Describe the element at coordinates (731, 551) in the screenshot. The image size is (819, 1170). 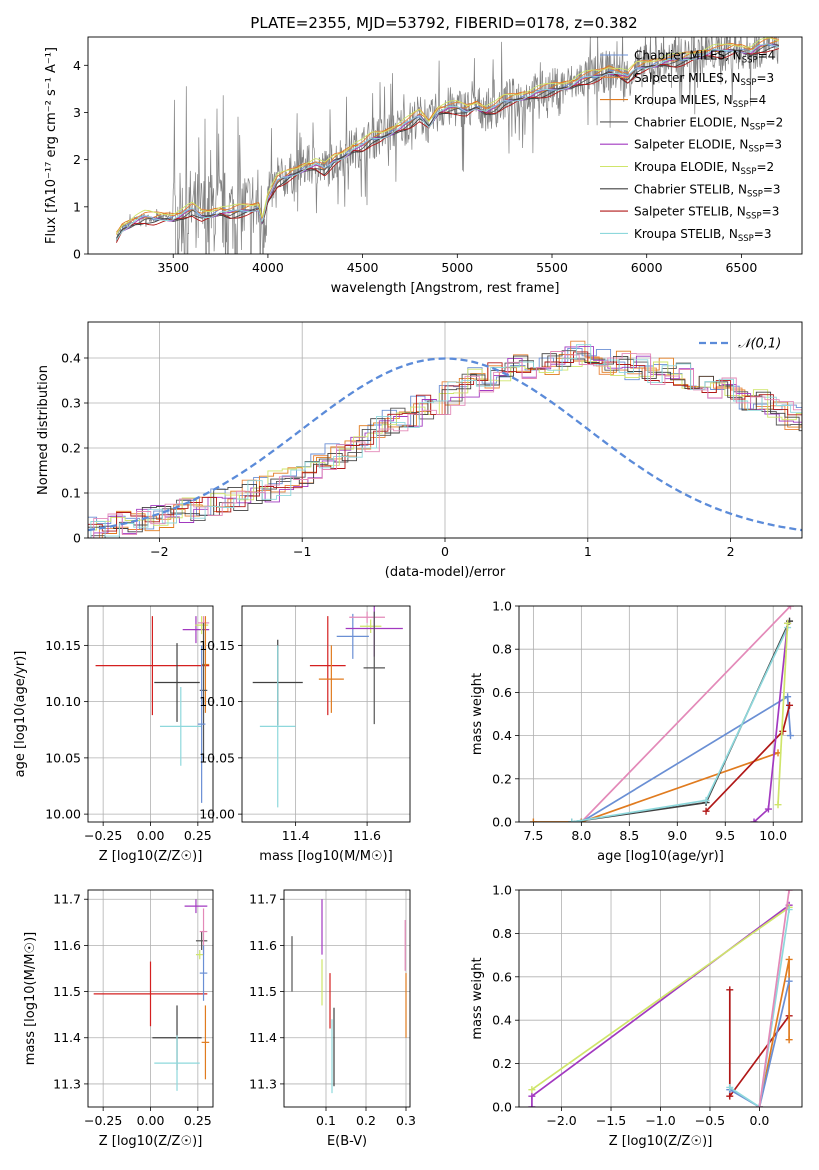
I see `x-tick-label: 2` at that location.